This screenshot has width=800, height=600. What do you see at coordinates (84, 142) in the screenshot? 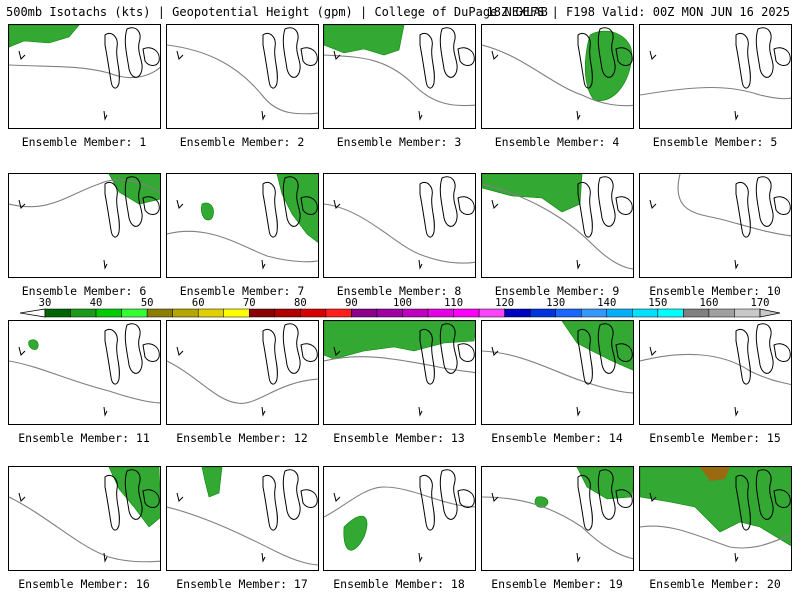
I see `member-caption: Ensemble Member: 1` at bounding box center [84, 142].